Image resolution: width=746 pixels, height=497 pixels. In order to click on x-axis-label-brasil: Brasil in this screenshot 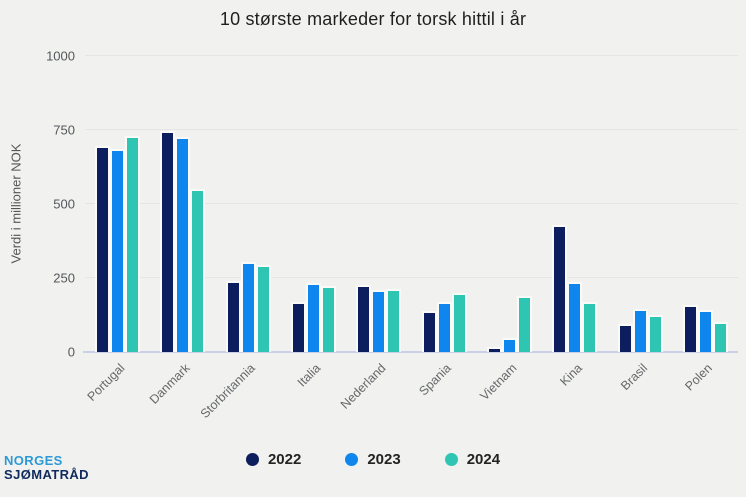, I will do `click(633, 377)`.